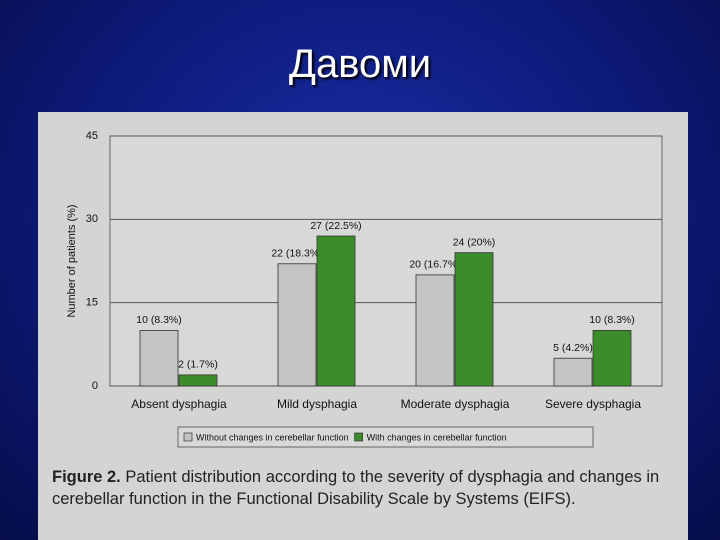 The width and height of the screenshot is (720, 540). What do you see at coordinates (593, 404) in the screenshot?
I see `x-tick-label: Severe dysphagia` at bounding box center [593, 404].